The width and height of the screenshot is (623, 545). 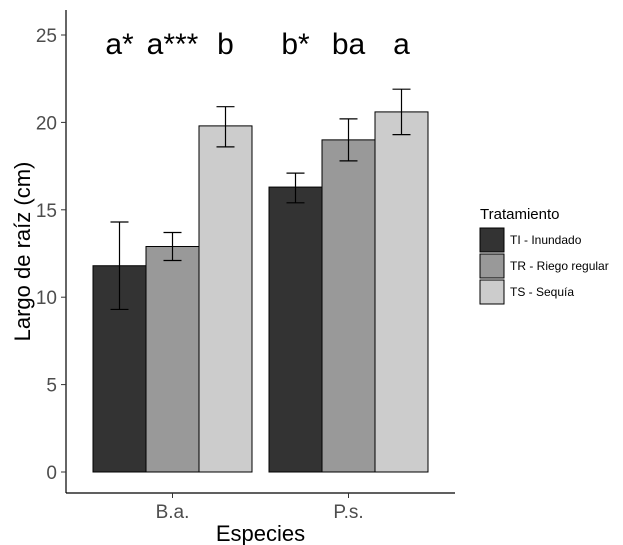 What do you see at coordinates (51, 473) in the screenshot?
I see `y-tick-label: 0` at bounding box center [51, 473].